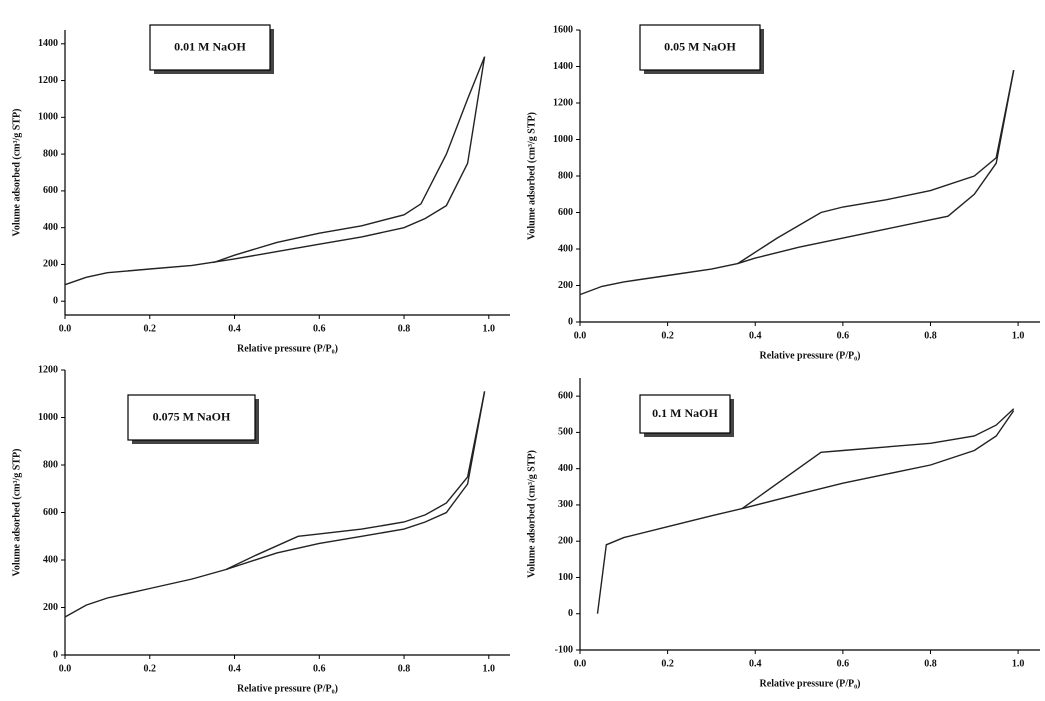 The image size is (1045, 701). What do you see at coordinates (565, 577) in the screenshot?
I see `y-tick-label: 100` at bounding box center [565, 577].